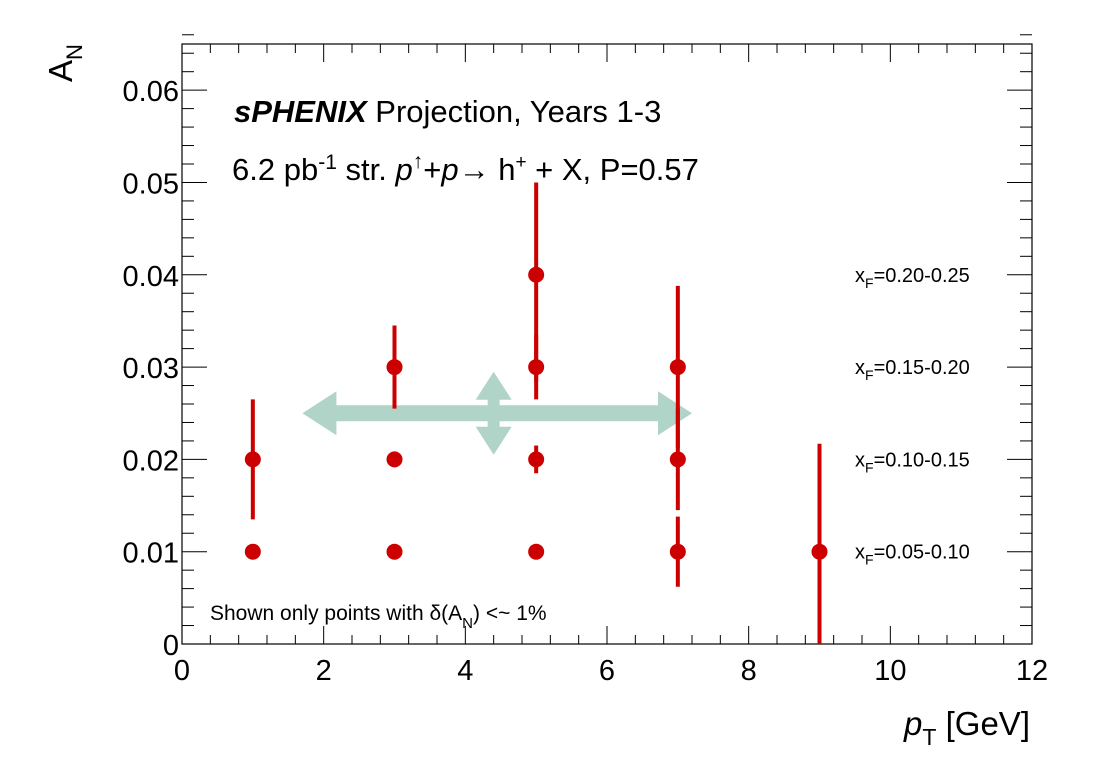 The width and height of the screenshot is (1098, 774). What do you see at coordinates (151, 461) in the screenshot?
I see `y-tick-label: 0.02` at bounding box center [151, 461].